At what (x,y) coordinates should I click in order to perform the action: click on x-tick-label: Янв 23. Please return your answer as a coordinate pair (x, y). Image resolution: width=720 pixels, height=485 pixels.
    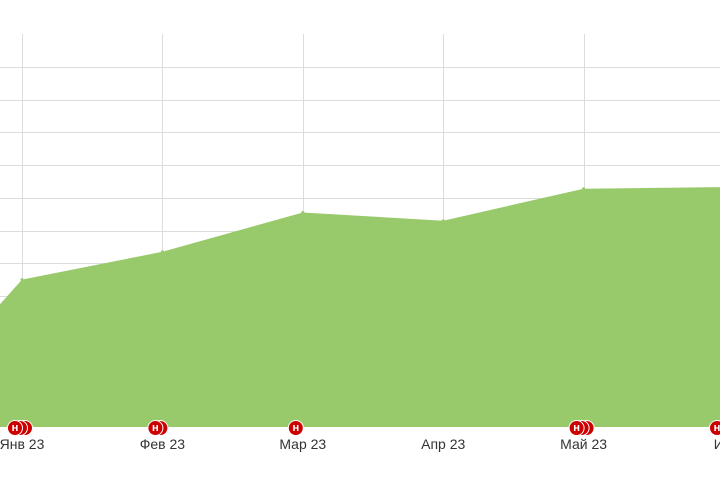
    Looking at the image, I should click on (22, 444).